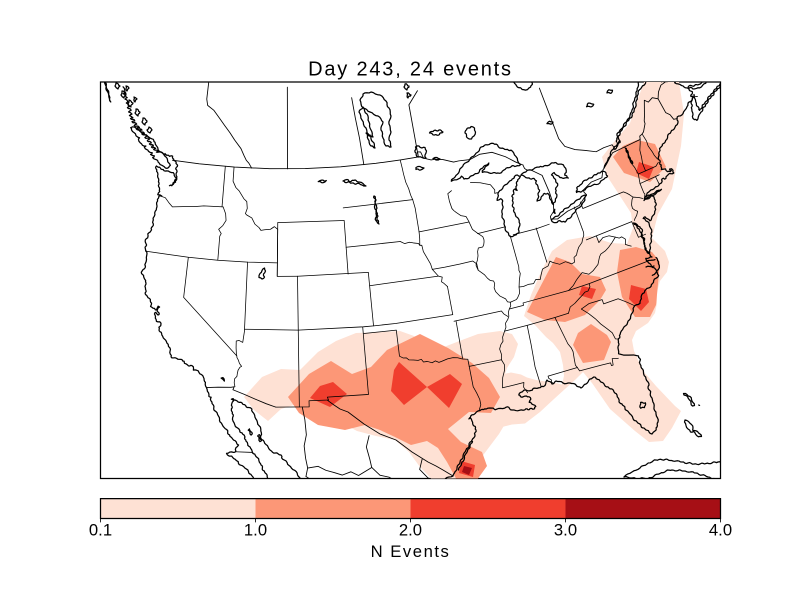 Image resolution: width=800 pixels, height=600 pixels. What do you see at coordinates (565, 530) in the screenshot?
I see `svg-text: 3.0` at bounding box center [565, 530].